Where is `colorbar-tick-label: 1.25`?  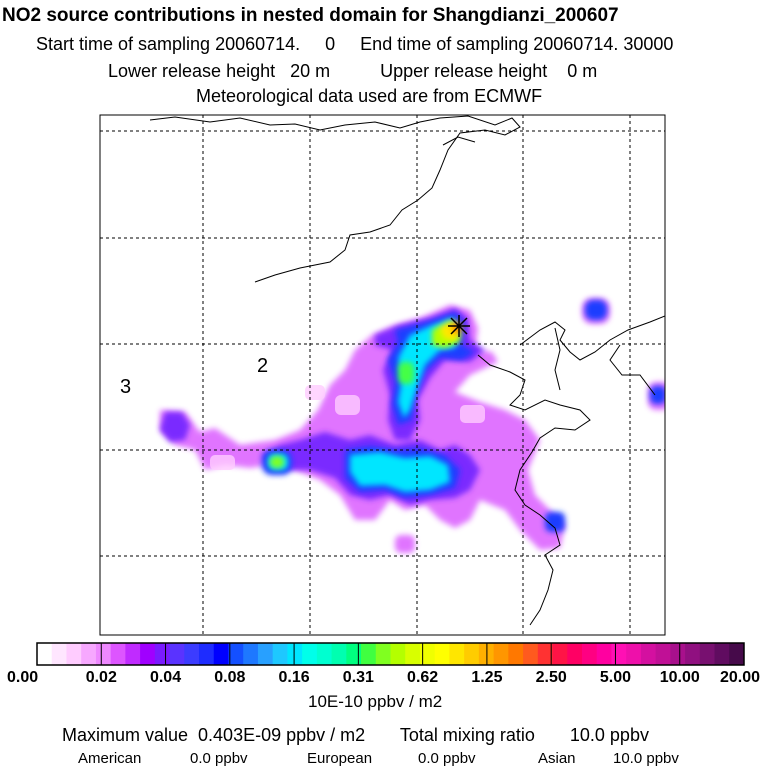 colorbar-tick-label: 1.25 is located at coordinates (487, 677).